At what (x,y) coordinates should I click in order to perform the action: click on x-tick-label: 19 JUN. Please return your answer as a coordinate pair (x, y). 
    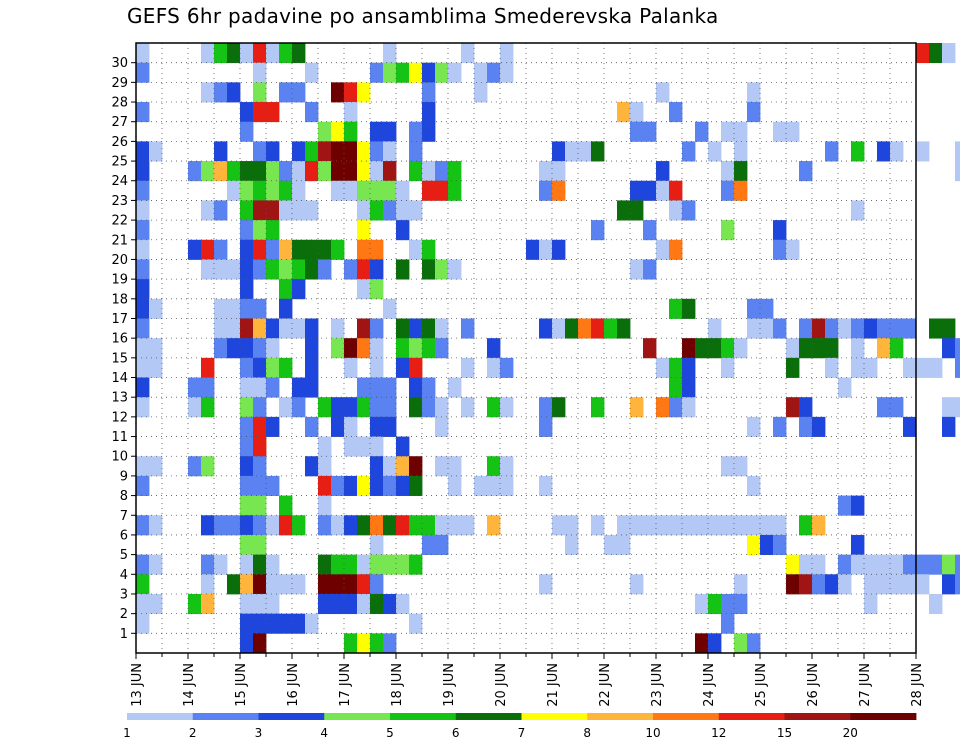
    Looking at the image, I should click on (449, 685).